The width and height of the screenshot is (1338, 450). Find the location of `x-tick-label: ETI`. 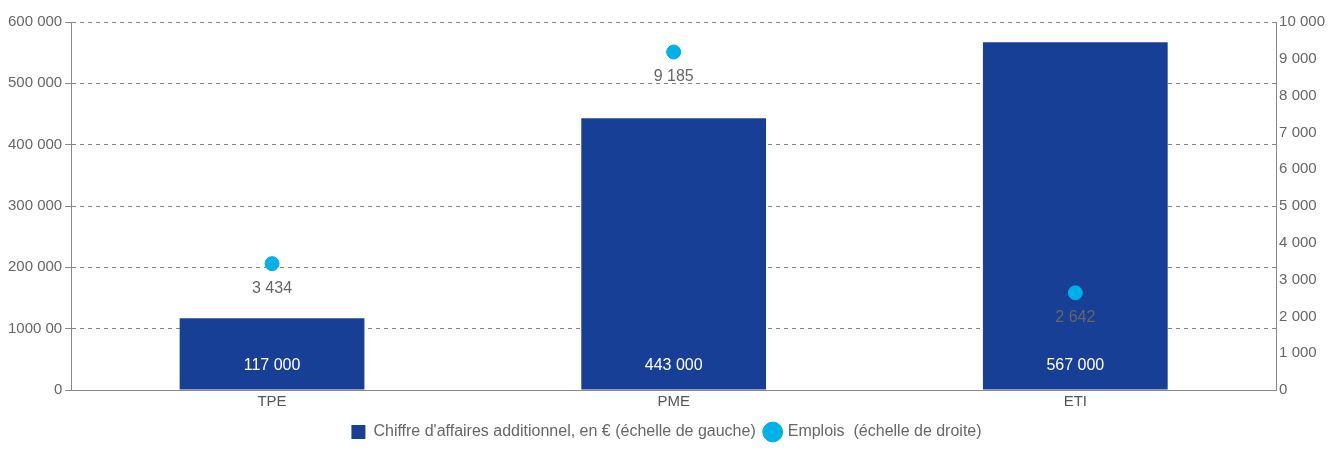

x-tick-label: ETI is located at coordinates (1075, 401).